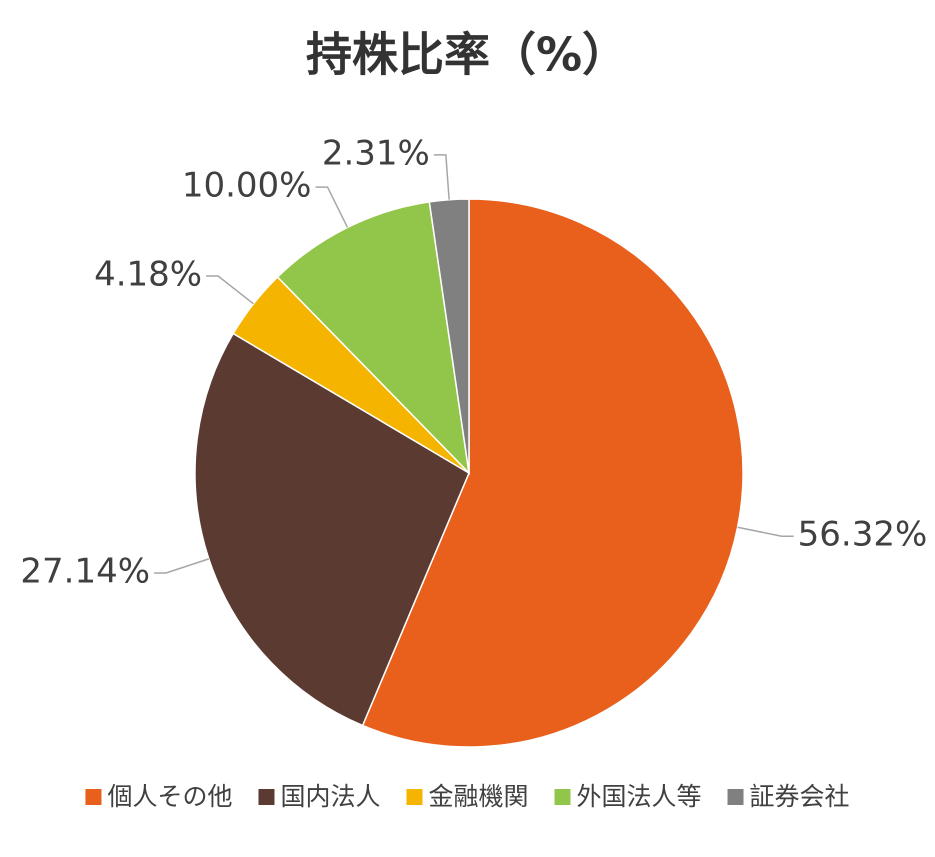 The image size is (935, 857). What do you see at coordinates (169, 796) in the screenshot?
I see `legend-label: 個人その他` at bounding box center [169, 796].